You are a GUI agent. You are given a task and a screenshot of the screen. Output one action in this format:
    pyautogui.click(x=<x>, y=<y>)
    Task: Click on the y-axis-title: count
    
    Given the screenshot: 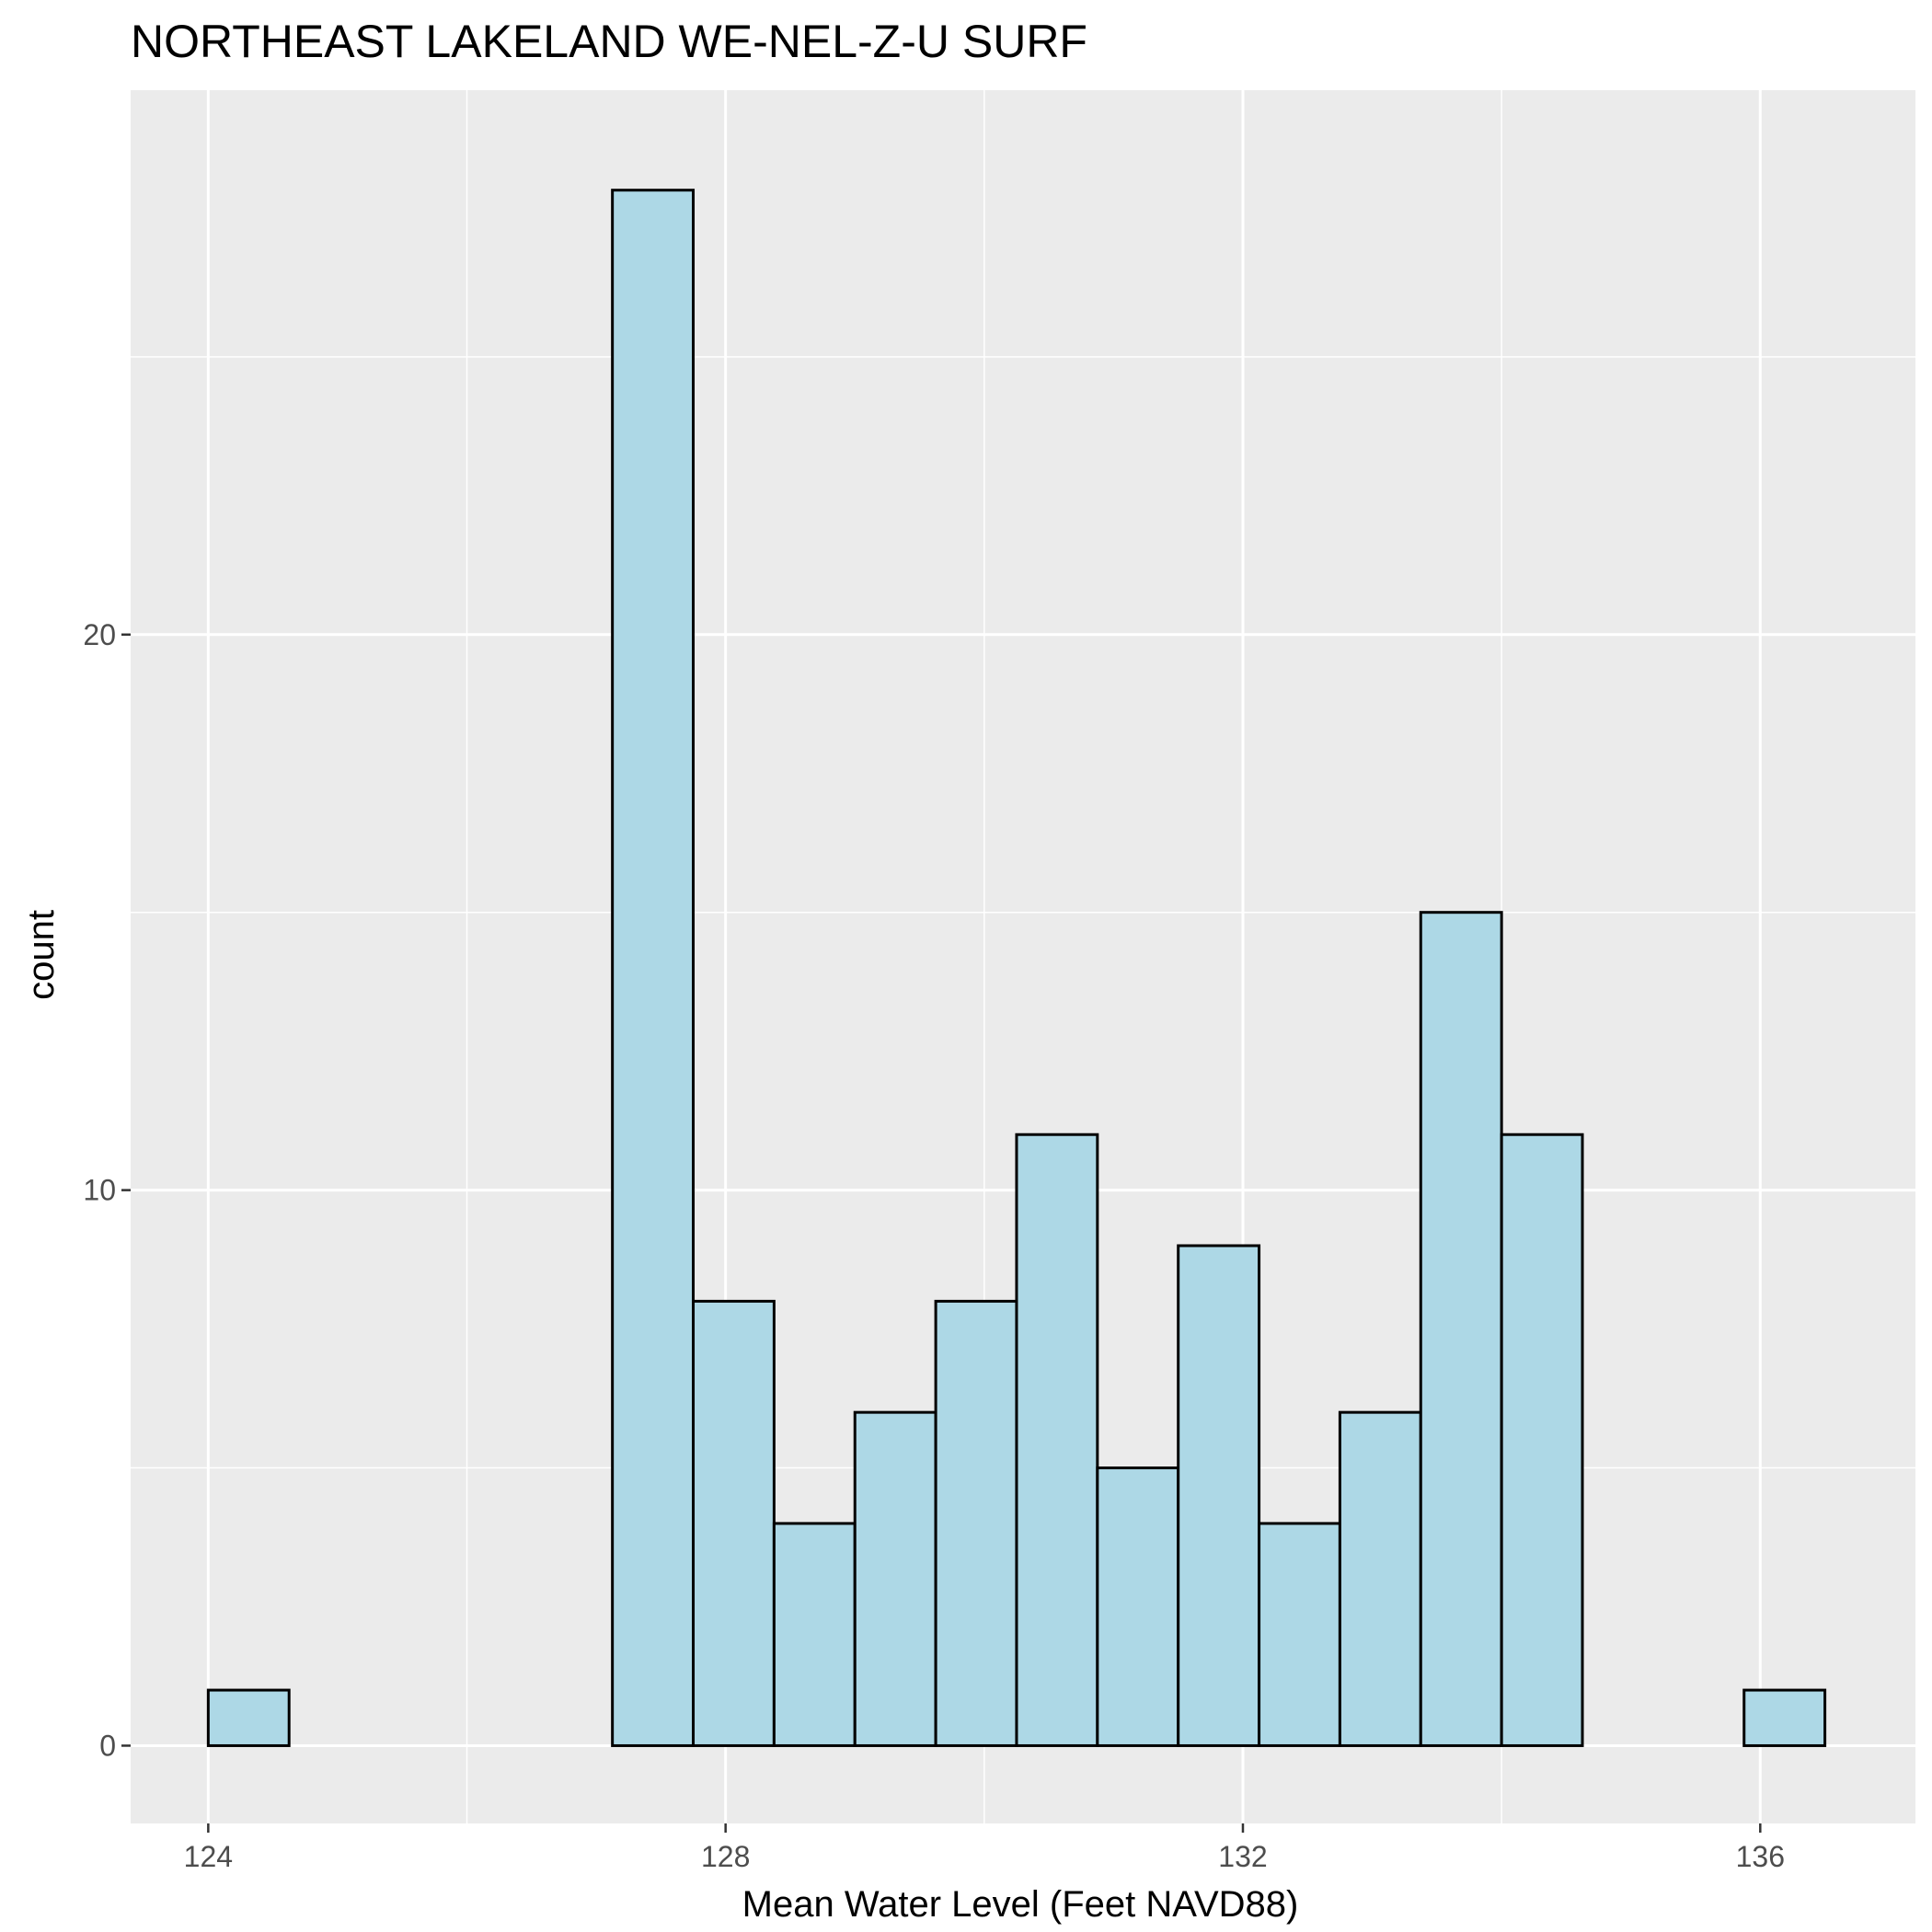 What is the action you would take?
    pyautogui.click(x=41, y=955)
    